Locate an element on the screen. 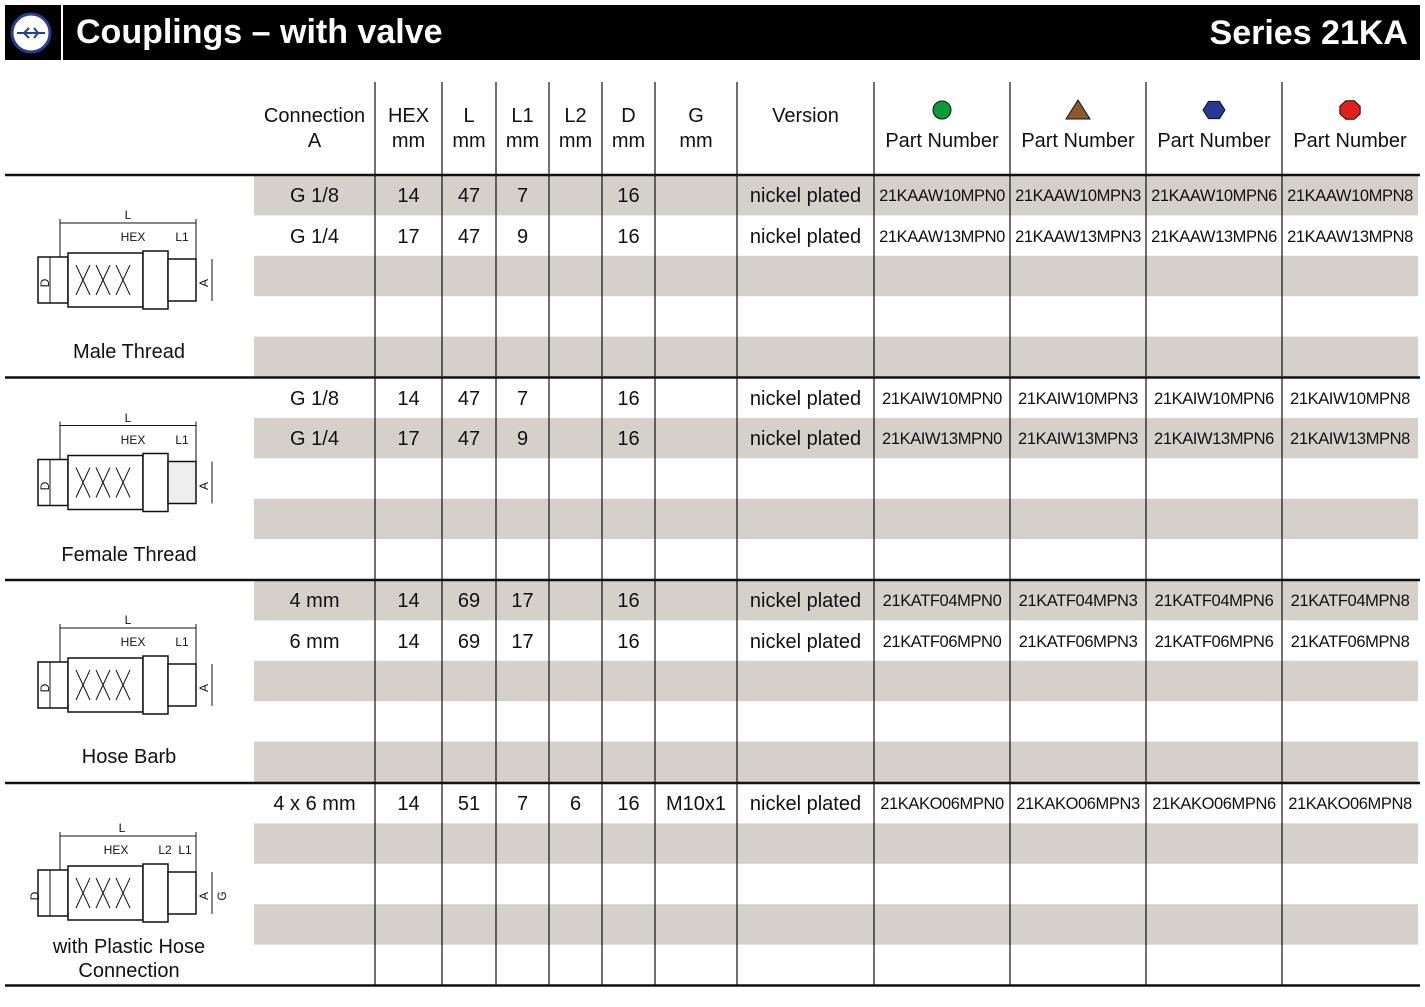  column-header: D is located at coordinates (628, 116).